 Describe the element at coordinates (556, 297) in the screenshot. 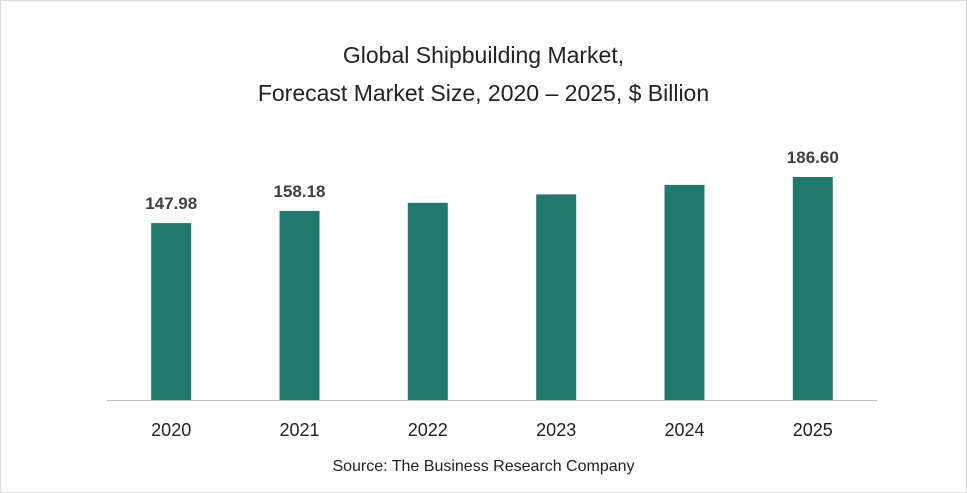

I see `bar-2023` at that location.